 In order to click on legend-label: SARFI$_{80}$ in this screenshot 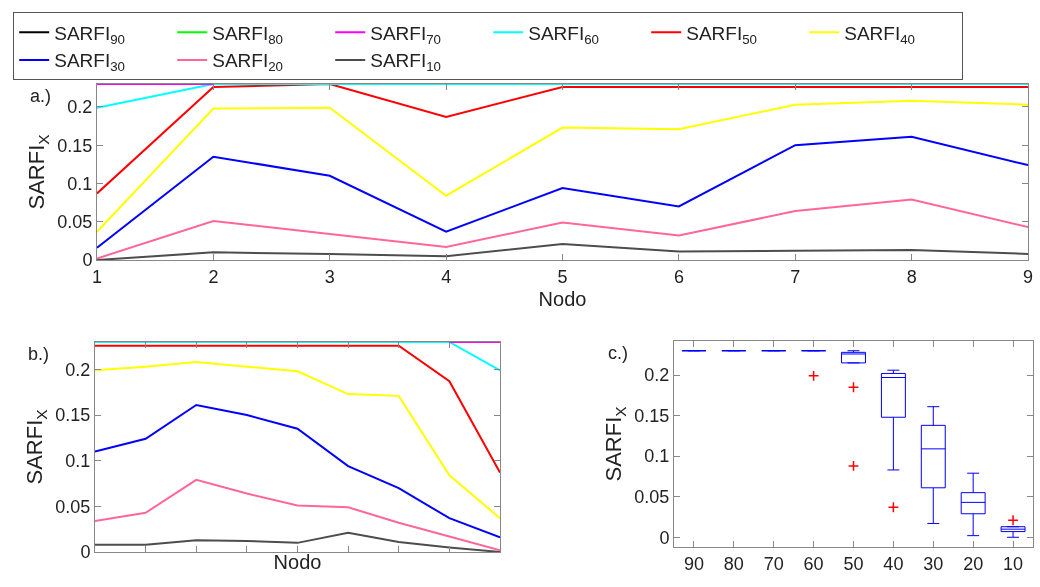, I will do `click(247, 34)`.